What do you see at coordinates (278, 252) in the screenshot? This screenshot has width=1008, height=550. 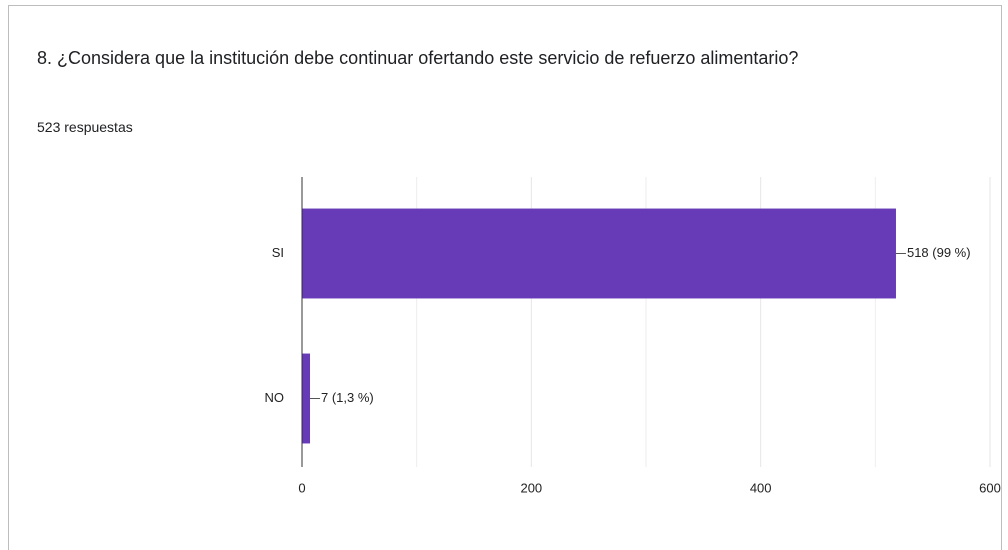 I see `y-tick-label: SI` at bounding box center [278, 252].